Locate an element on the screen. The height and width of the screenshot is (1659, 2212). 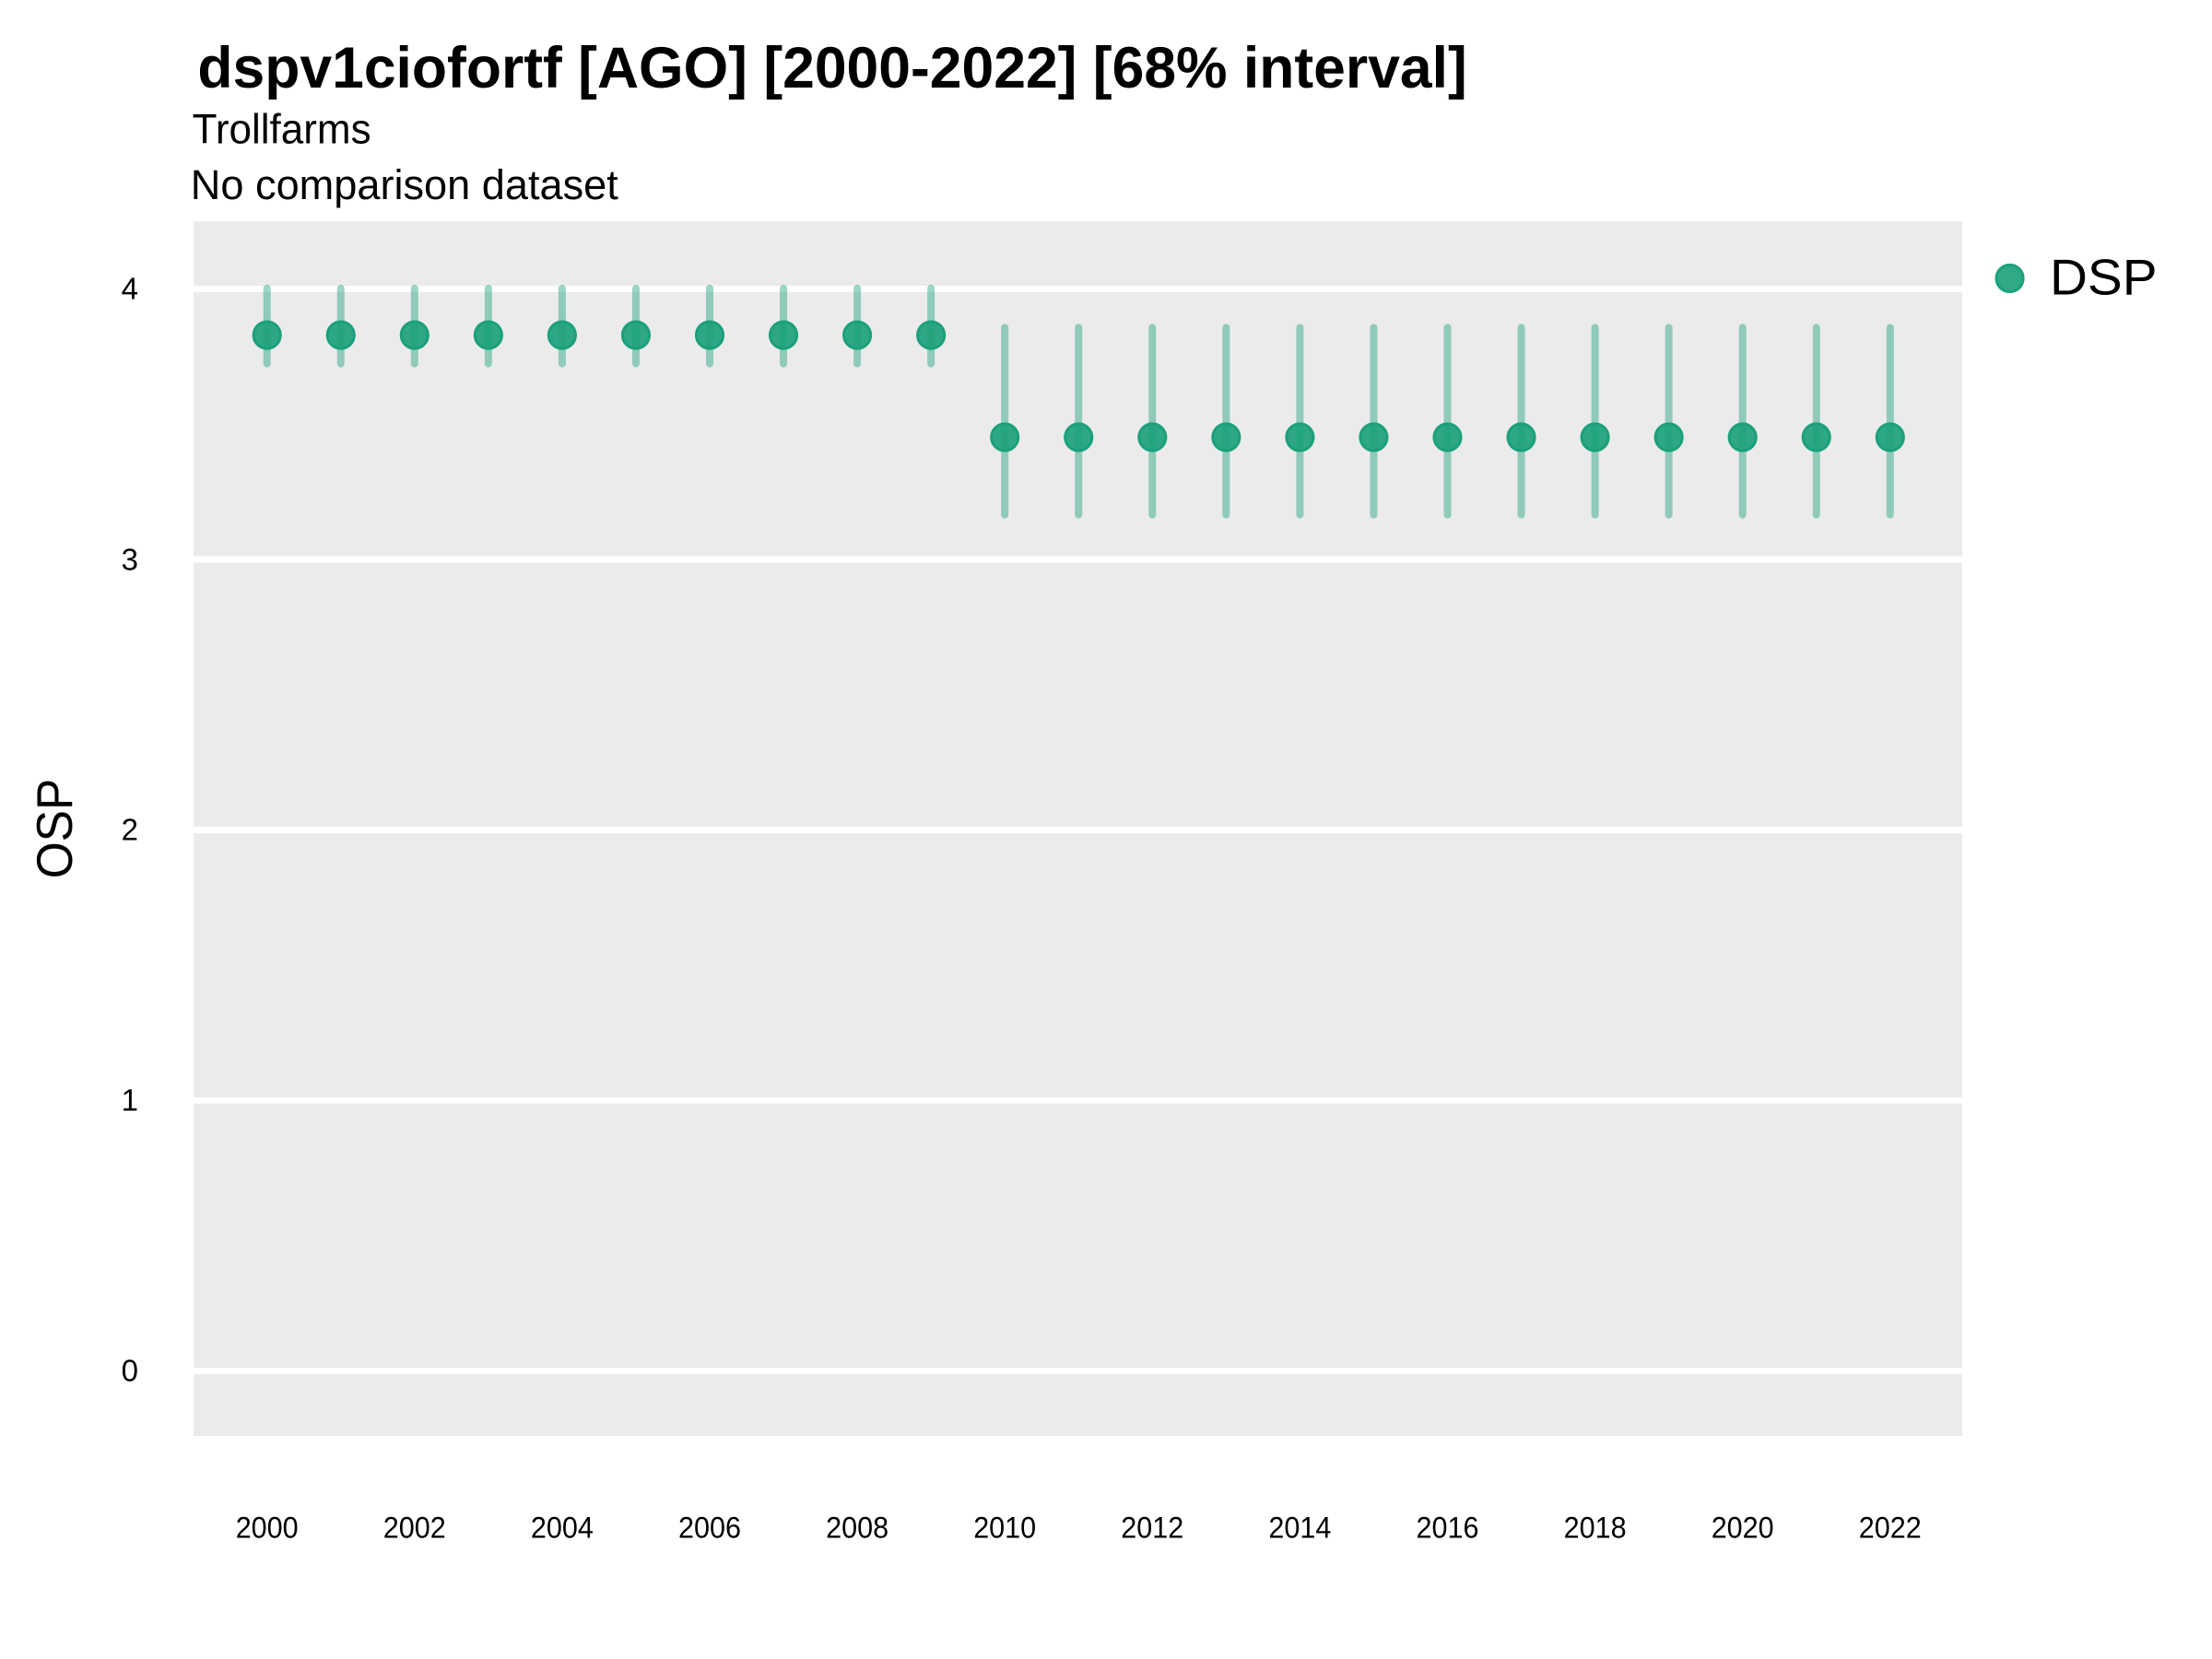
svg-text: 2022 is located at coordinates (1890, 1528).